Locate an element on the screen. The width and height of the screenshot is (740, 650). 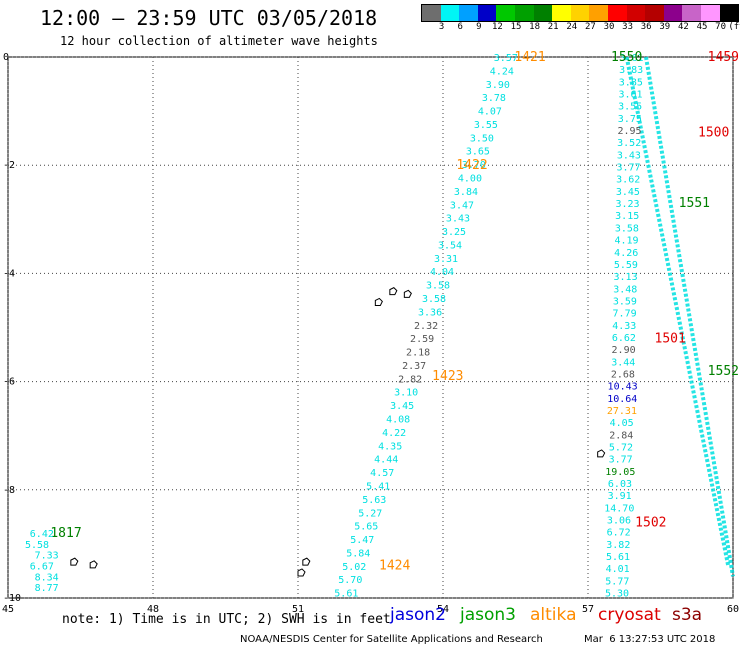
swh-value: 6.72 is located at coordinates (619, 533).